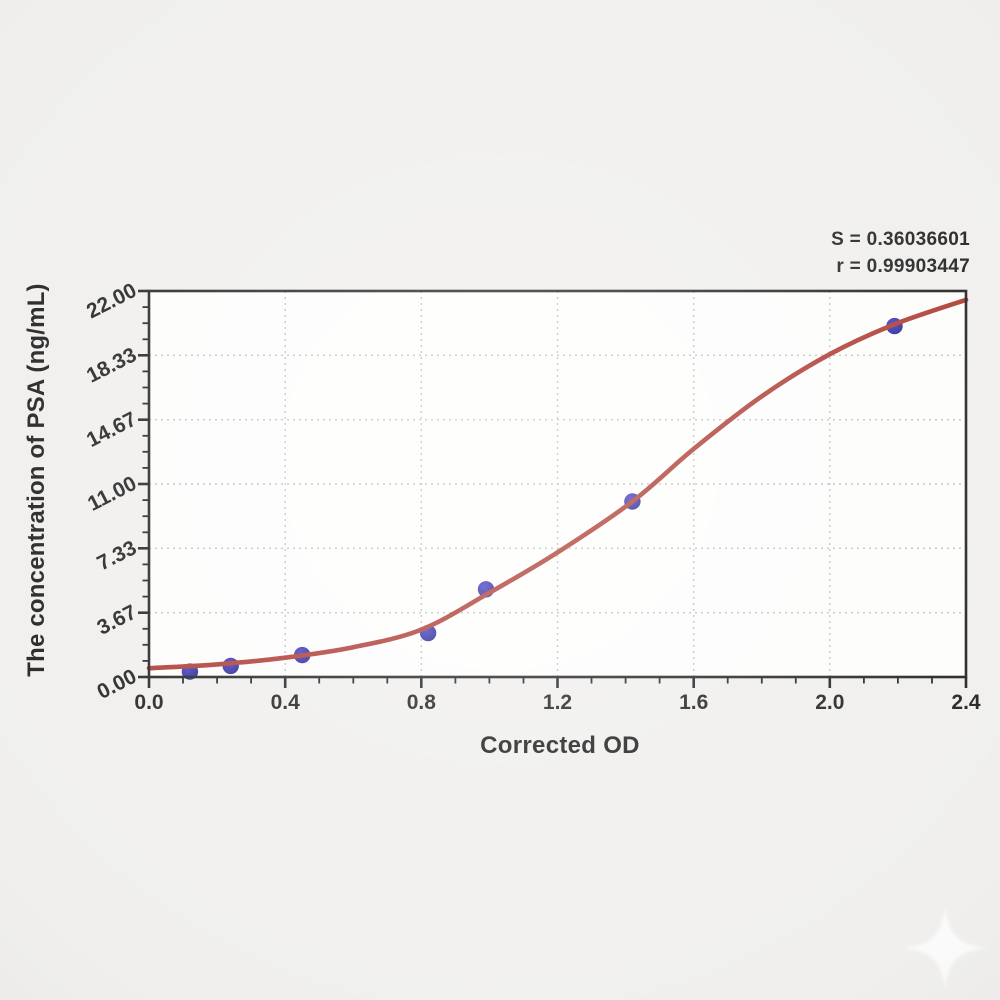 The width and height of the screenshot is (1000, 1000). I want to click on s-value: S = 0.36036601, so click(900, 239).